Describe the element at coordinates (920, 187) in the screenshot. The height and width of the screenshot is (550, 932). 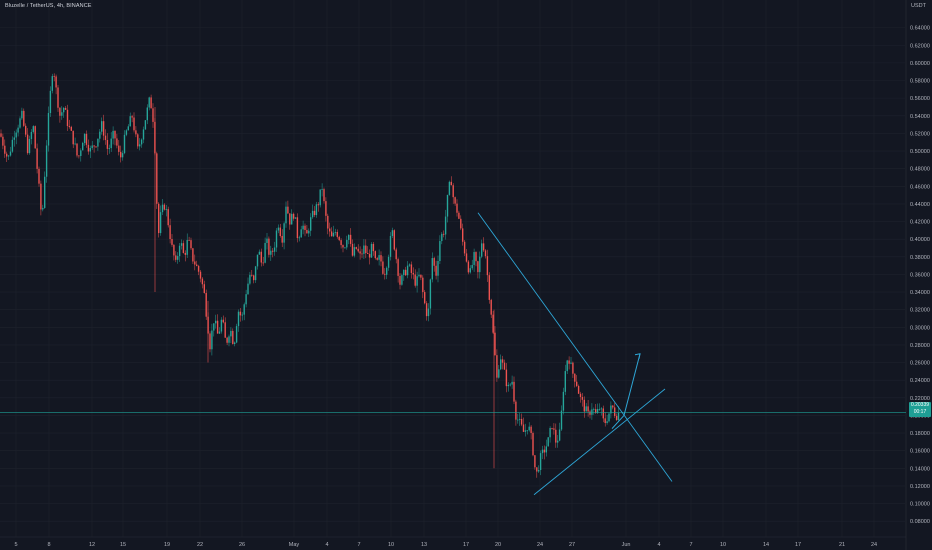
I see `price-tick-label: 0.46000` at that location.